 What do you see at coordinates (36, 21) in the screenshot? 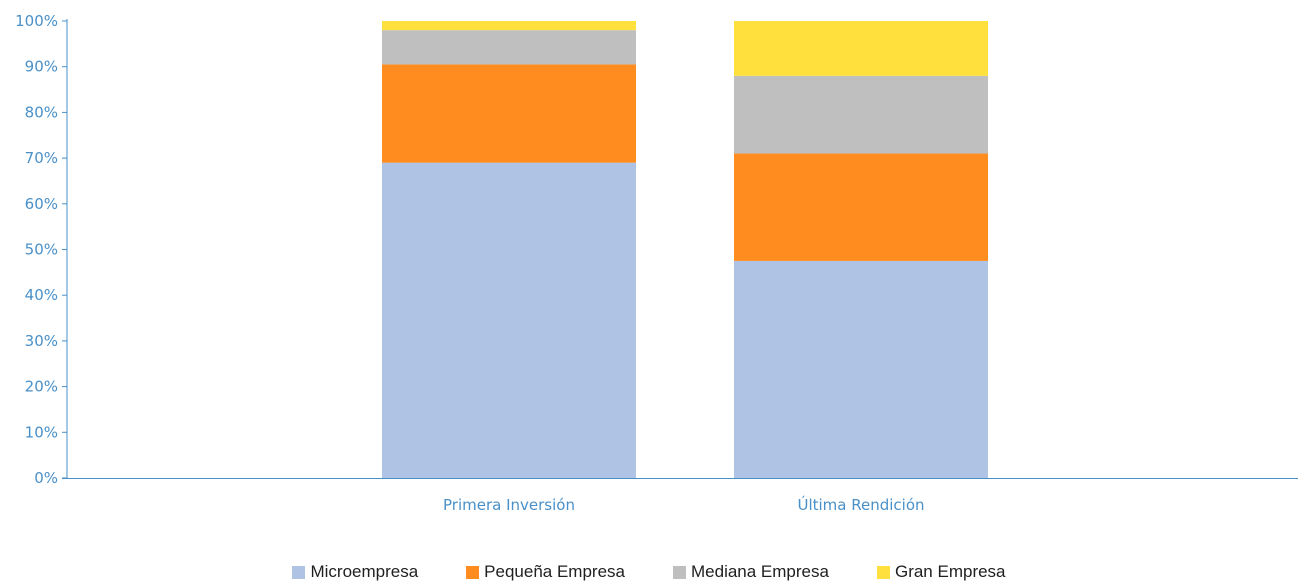
I see `y-tick-label: 100%` at bounding box center [36, 21].